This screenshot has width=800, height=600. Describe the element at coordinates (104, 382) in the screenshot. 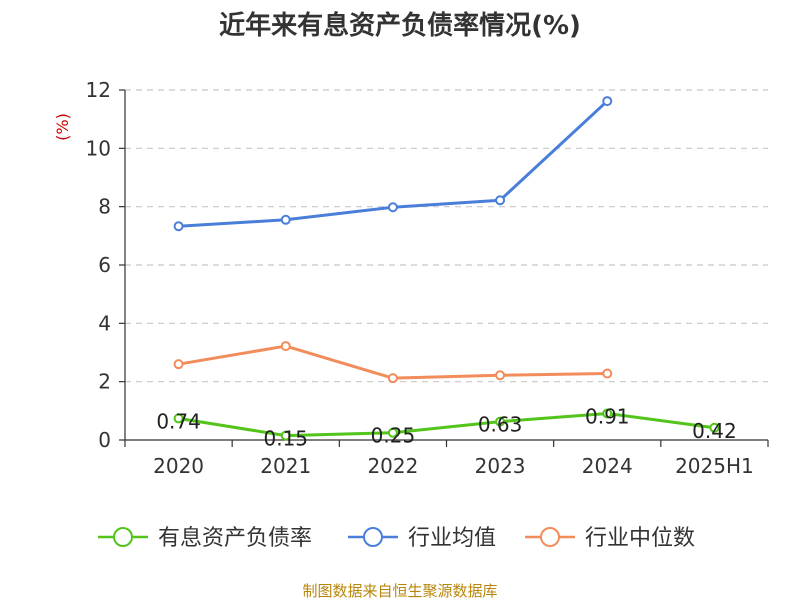

I see `y-tick-label: 2` at that location.